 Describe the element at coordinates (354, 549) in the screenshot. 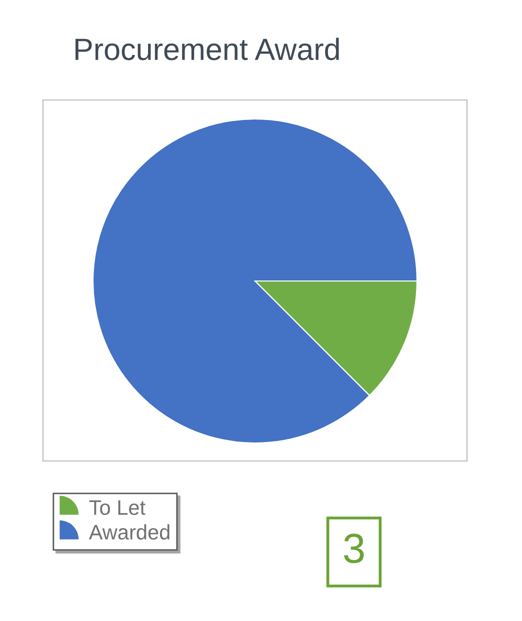

I see `text: 3` at that location.